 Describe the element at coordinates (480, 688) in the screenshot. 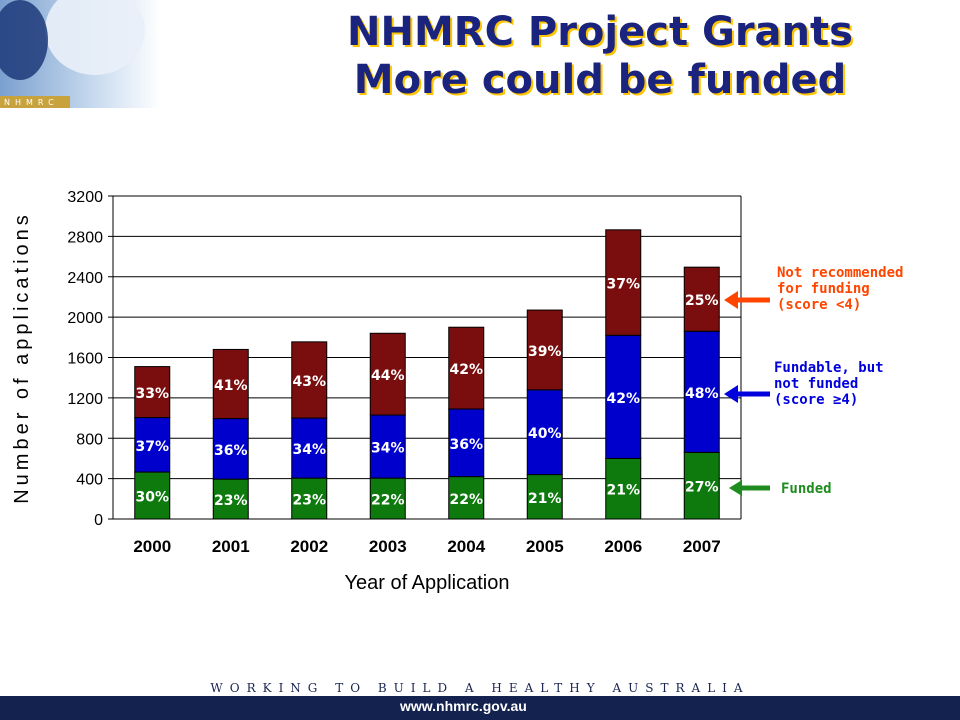

I see `footer-tagline: WORKING TO BUILD A HEALTHY AUSTRALIA` at that location.